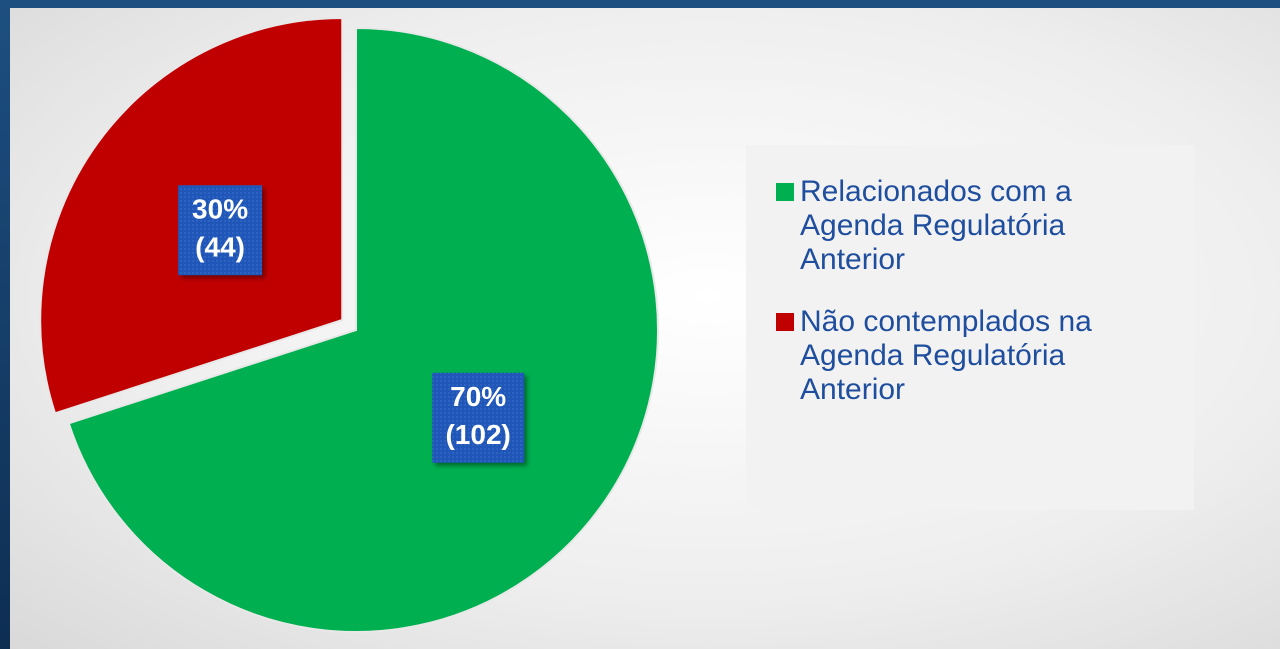  Describe the element at coordinates (220, 209) in the screenshot. I see `percent-label: 30%` at that location.